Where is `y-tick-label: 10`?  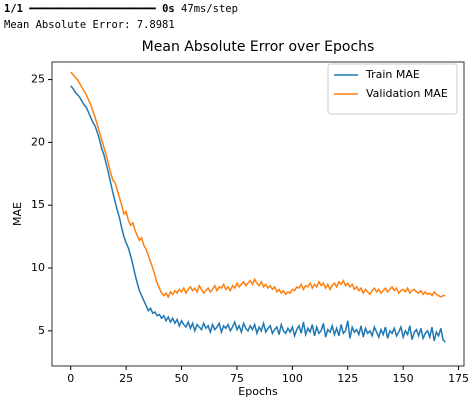
y-tick-label: 10 is located at coordinates (38, 267).